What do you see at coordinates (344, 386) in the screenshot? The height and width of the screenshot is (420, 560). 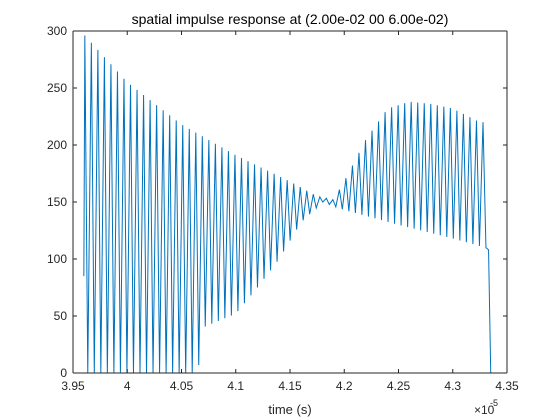 I see `x-tick-label: 4.2` at bounding box center [344, 386].